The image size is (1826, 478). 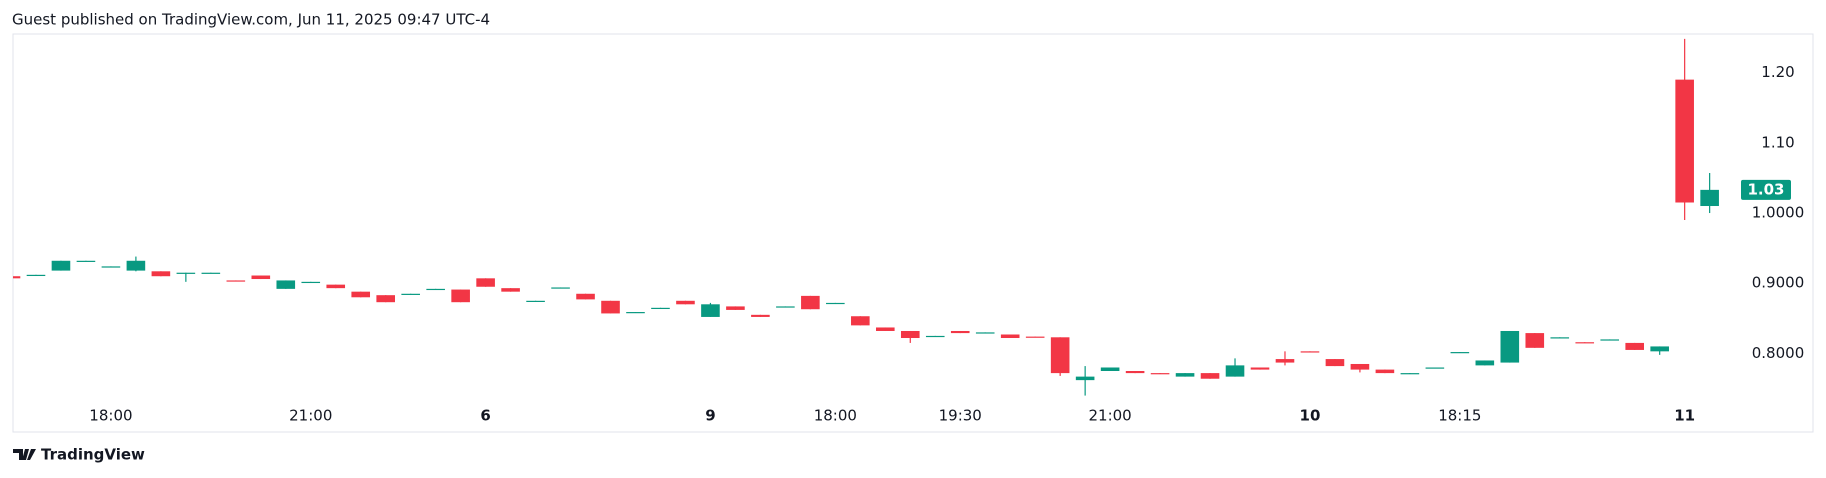 What do you see at coordinates (93, 455) in the screenshot?
I see `footer-brand: TradingView` at bounding box center [93, 455].